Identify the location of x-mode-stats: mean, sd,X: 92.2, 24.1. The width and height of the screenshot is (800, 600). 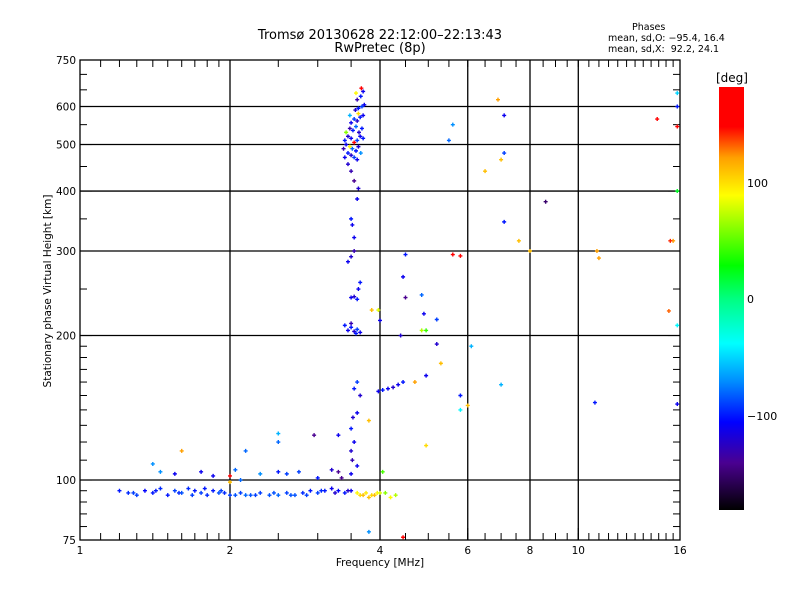
(664, 49).